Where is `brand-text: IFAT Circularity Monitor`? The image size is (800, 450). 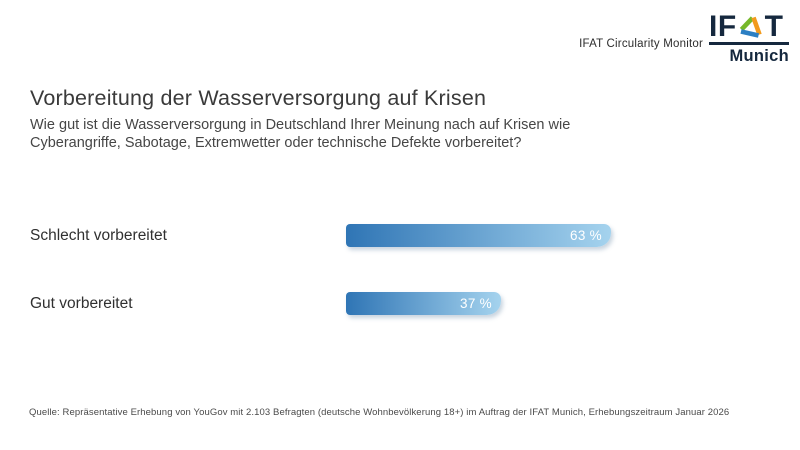
brand-text: IFAT Circularity Monitor is located at coordinates (641, 44).